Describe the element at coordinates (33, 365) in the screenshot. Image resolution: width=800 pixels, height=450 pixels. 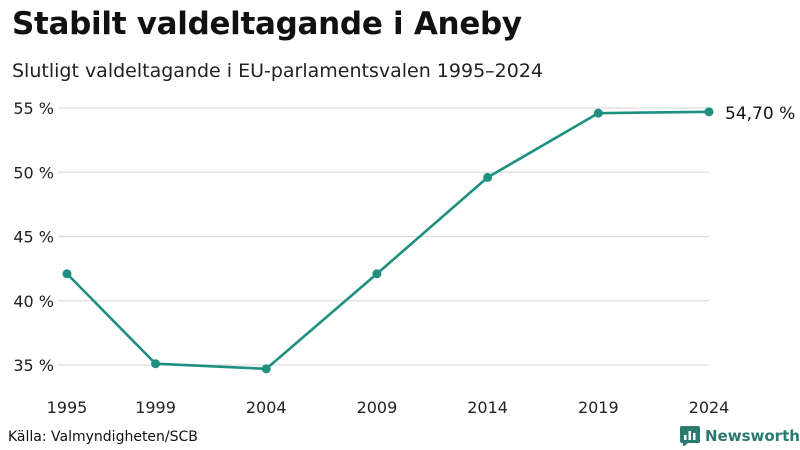
I see `y-tick-label: 35 %` at that location.